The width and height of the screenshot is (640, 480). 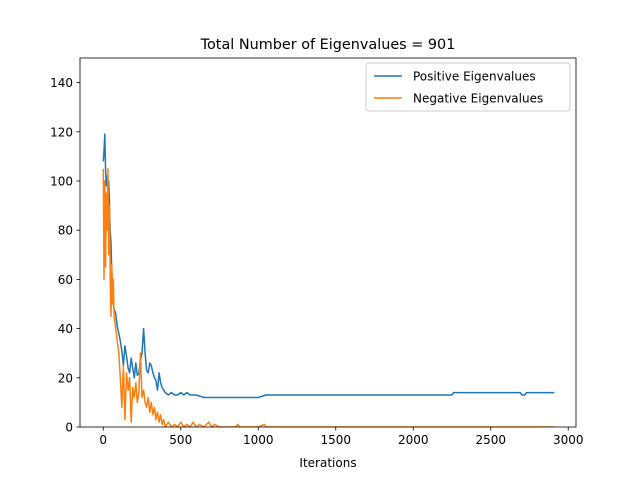 I want to click on x-axis-ticks: 0 500 1000 1500 2000 2500 3000, so click(x=341, y=437).